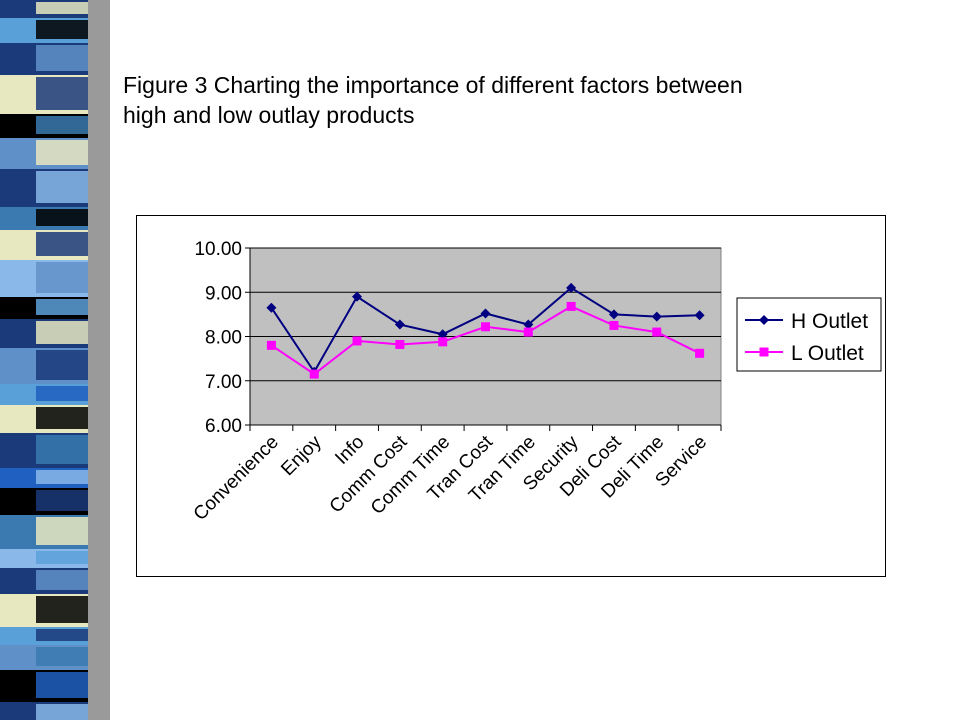 This screenshot has width=960, height=720. What do you see at coordinates (301, 455) in the screenshot?
I see `x-tick-label: Enjoy` at bounding box center [301, 455].